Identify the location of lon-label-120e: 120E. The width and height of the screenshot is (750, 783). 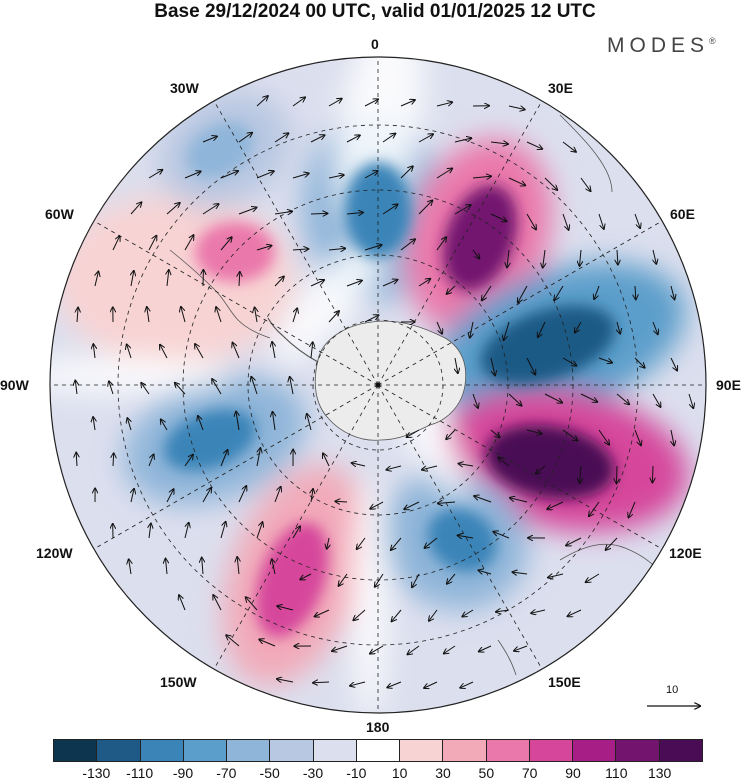
(685, 553).